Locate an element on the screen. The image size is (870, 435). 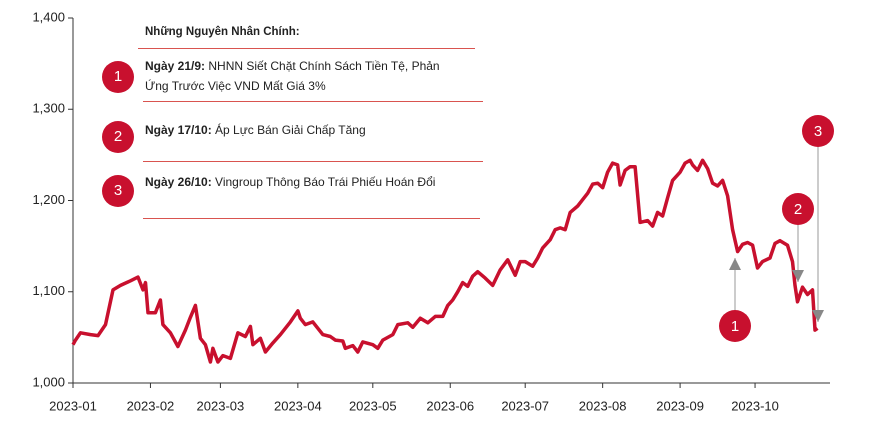
x-tick-label: 2023-01 is located at coordinates (73, 405).